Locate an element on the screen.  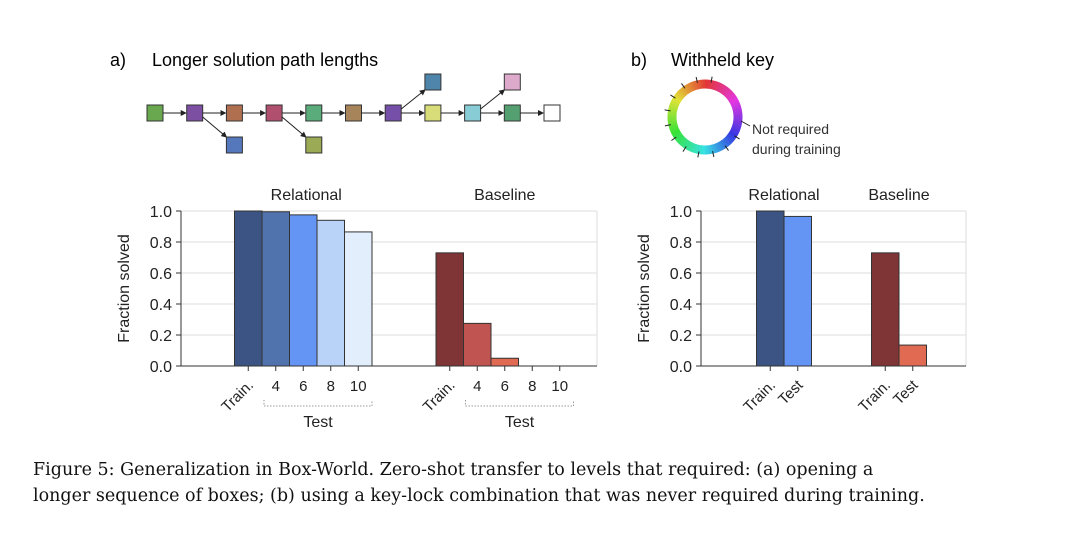
box-sequence-diagram is located at coordinates (353, 113).